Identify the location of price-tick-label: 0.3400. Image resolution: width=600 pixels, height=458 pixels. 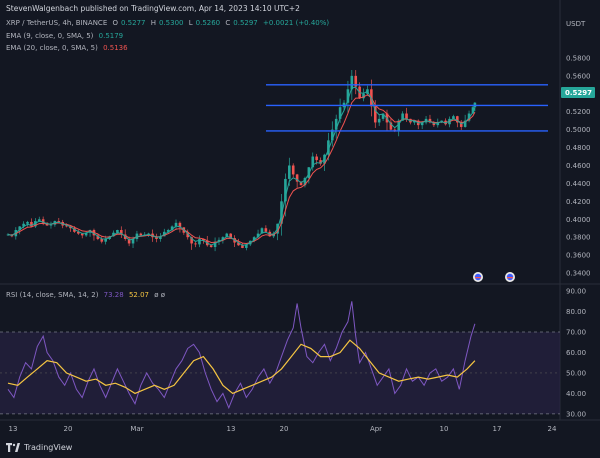
(578, 274).